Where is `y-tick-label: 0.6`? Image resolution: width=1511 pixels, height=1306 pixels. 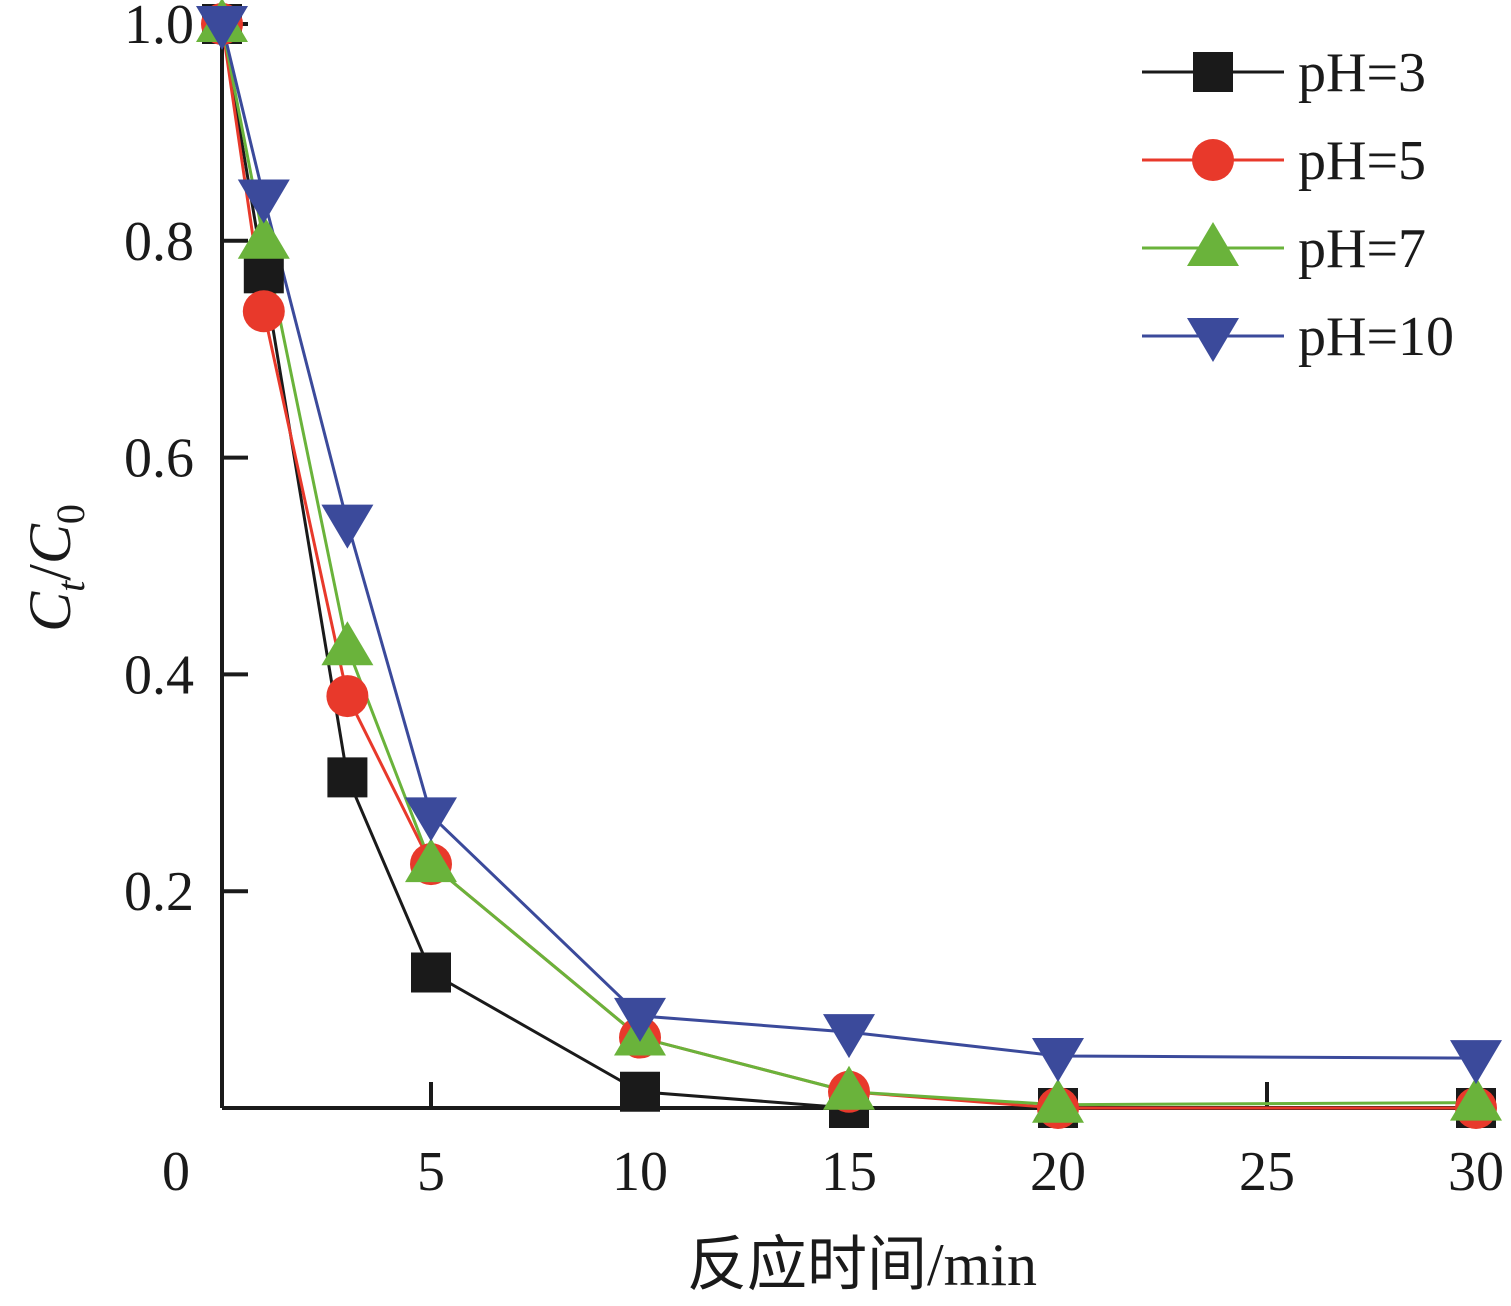
y-tick-label: 0.6 is located at coordinates (159, 459).